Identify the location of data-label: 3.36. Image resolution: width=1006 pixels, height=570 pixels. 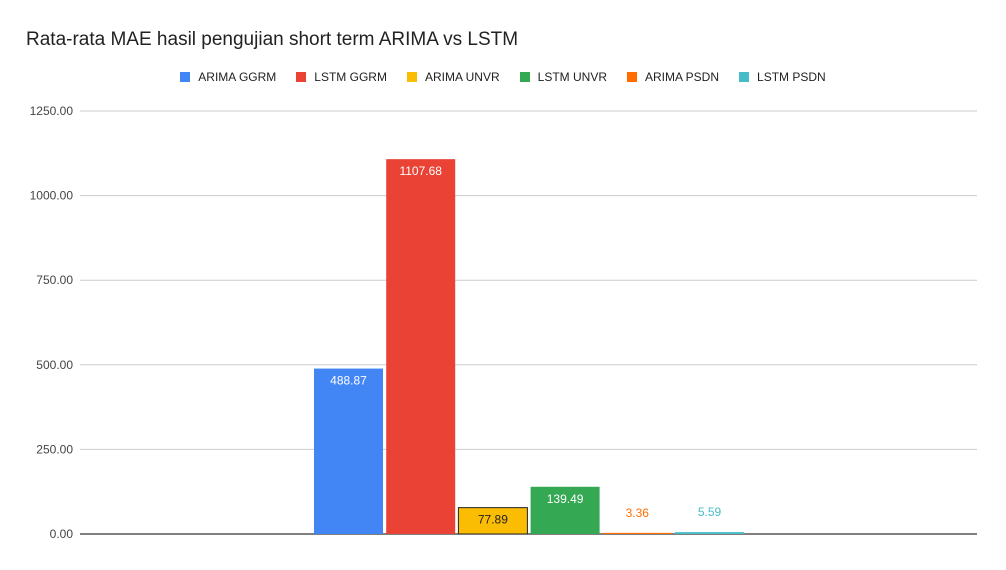
(638, 513).